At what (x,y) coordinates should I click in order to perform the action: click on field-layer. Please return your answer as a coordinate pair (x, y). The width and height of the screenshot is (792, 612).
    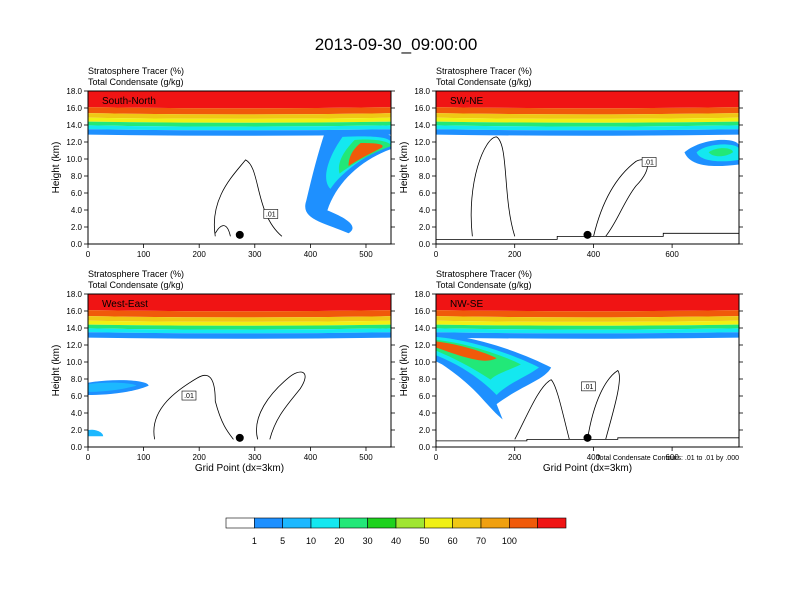
    Looking at the image, I should click on (239, 367).